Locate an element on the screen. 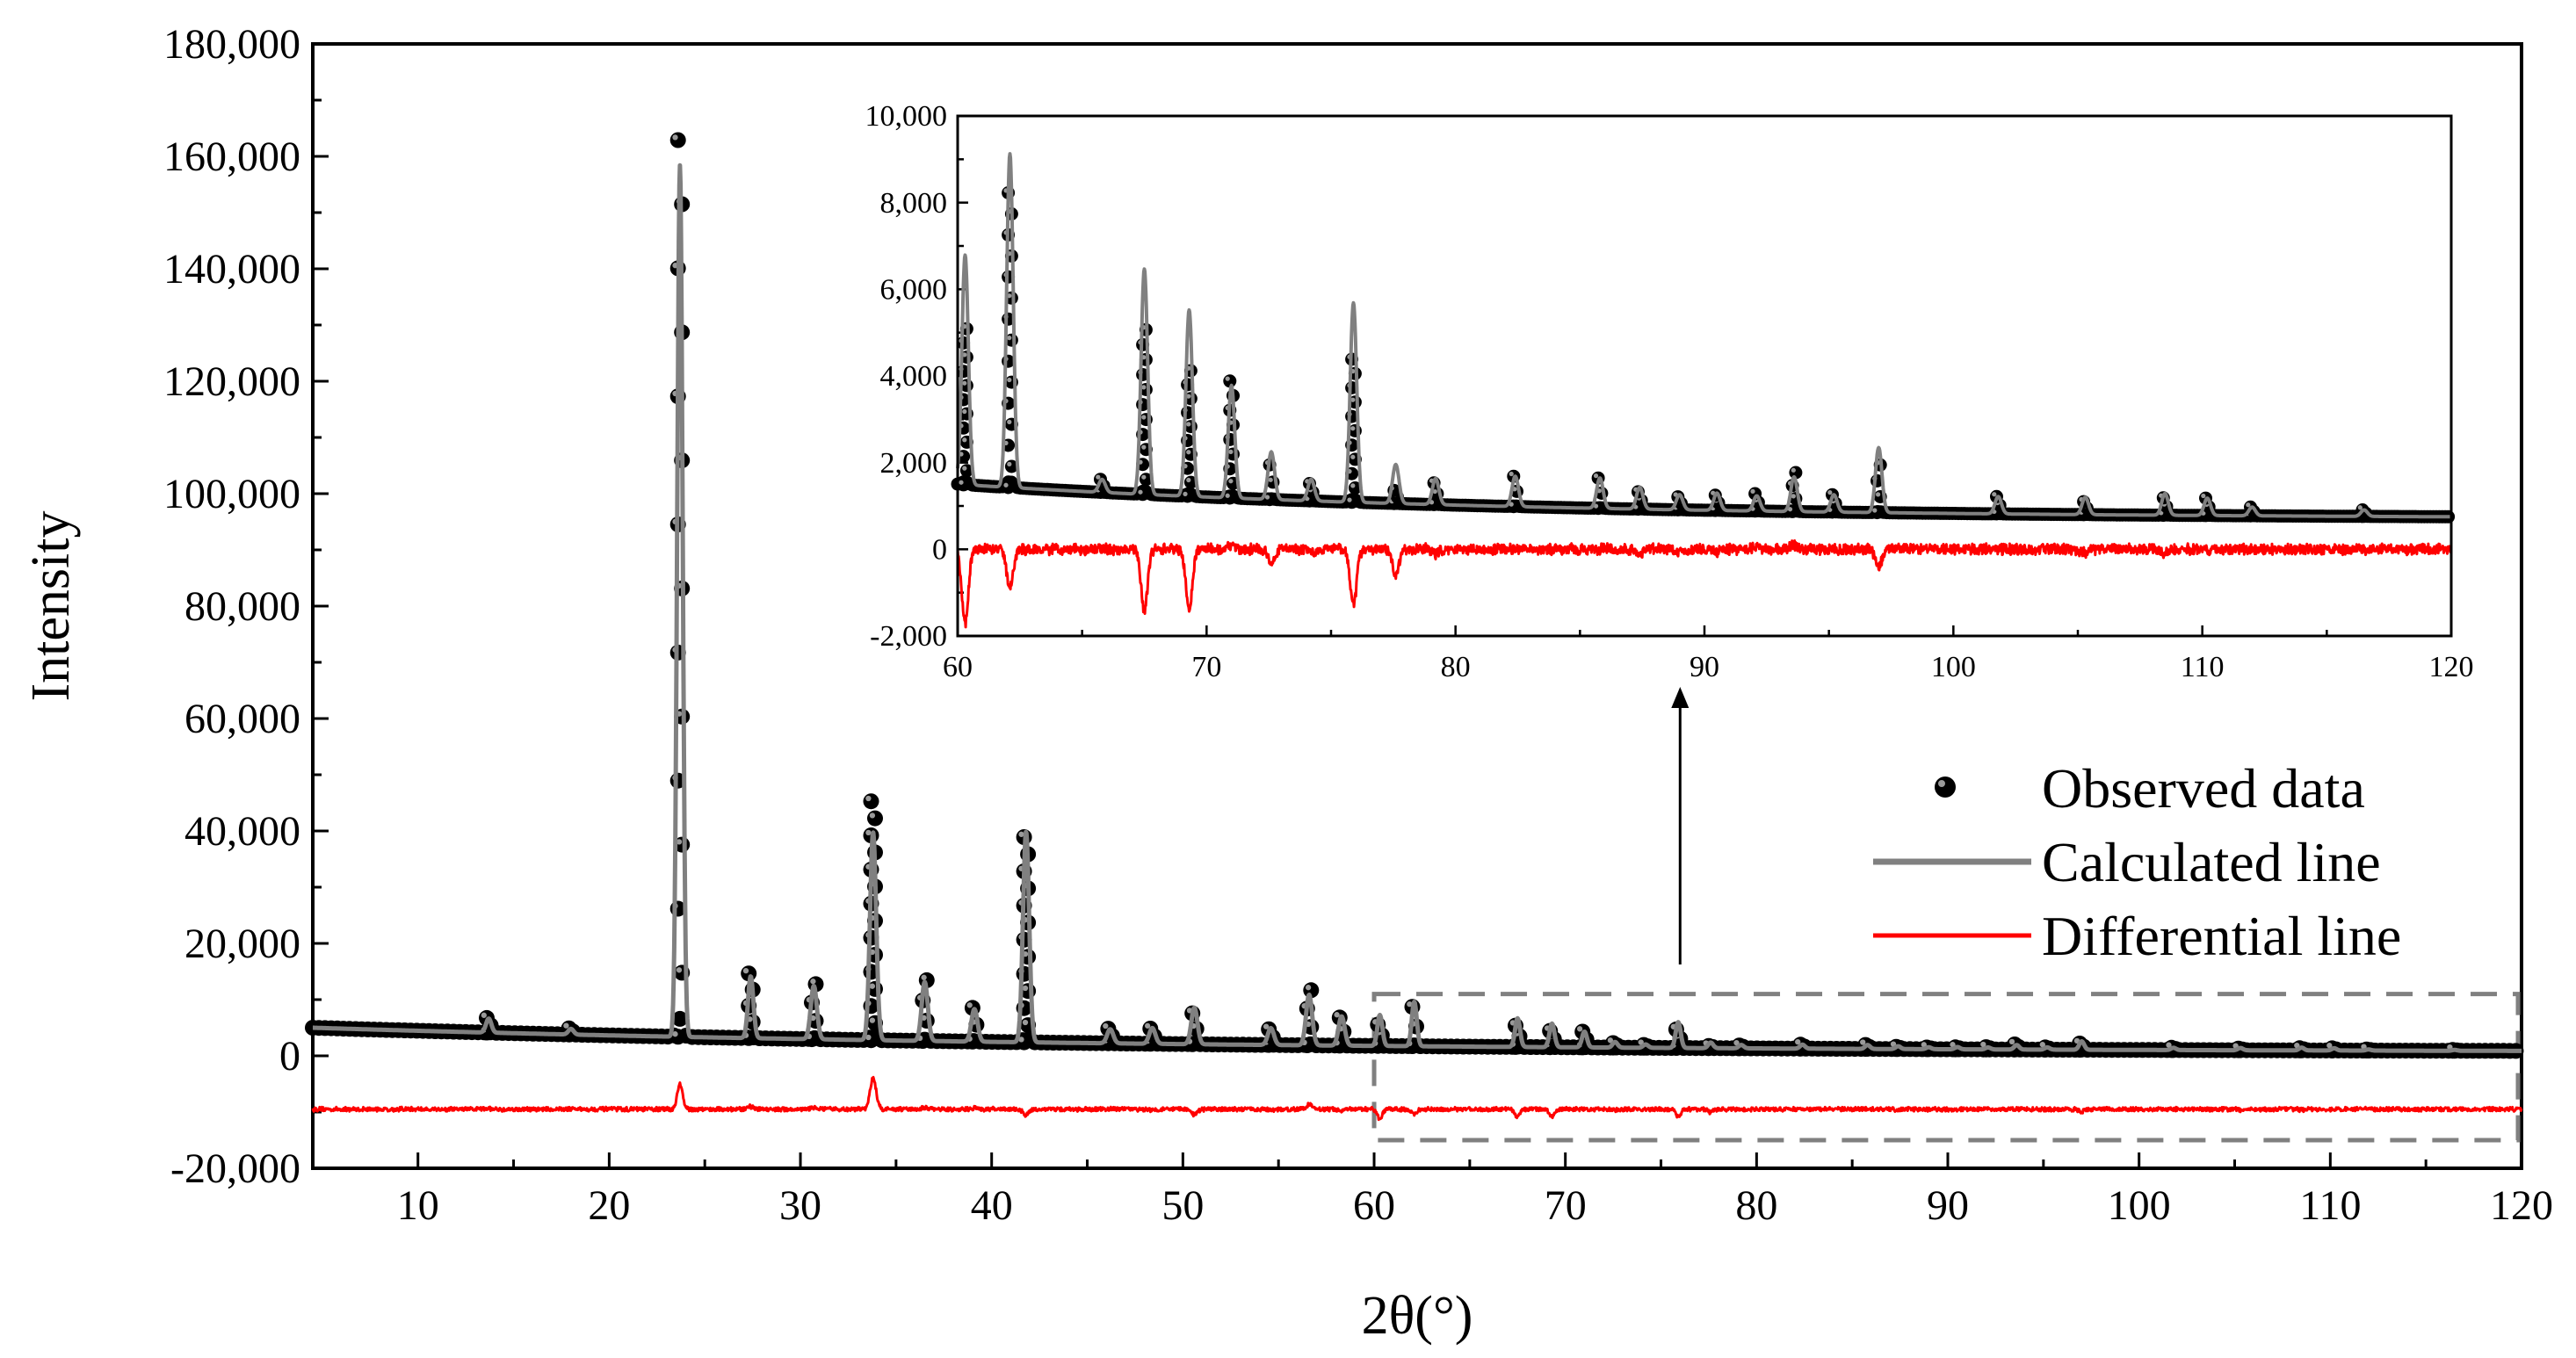 The height and width of the screenshot is (1358, 2576). y-tick-label: -2,000 is located at coordinates (908, 636).